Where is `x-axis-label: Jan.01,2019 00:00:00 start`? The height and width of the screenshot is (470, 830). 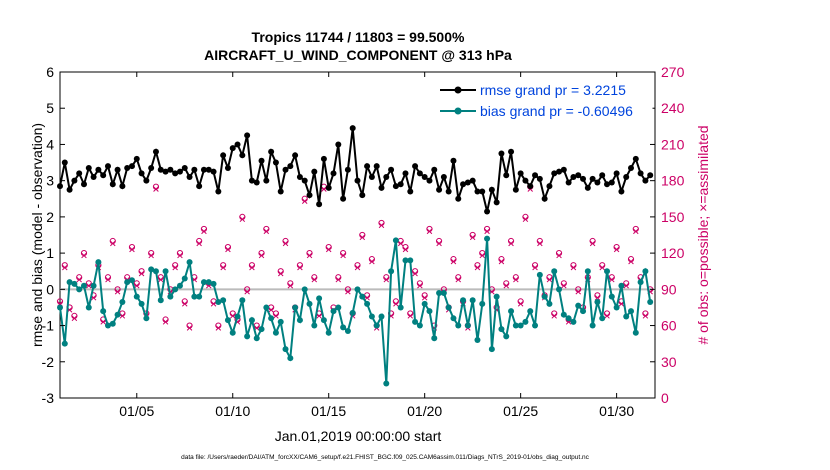
x-axis-label: Jan.01,2019 00:00:00 start is located at coordinates (358, 436).